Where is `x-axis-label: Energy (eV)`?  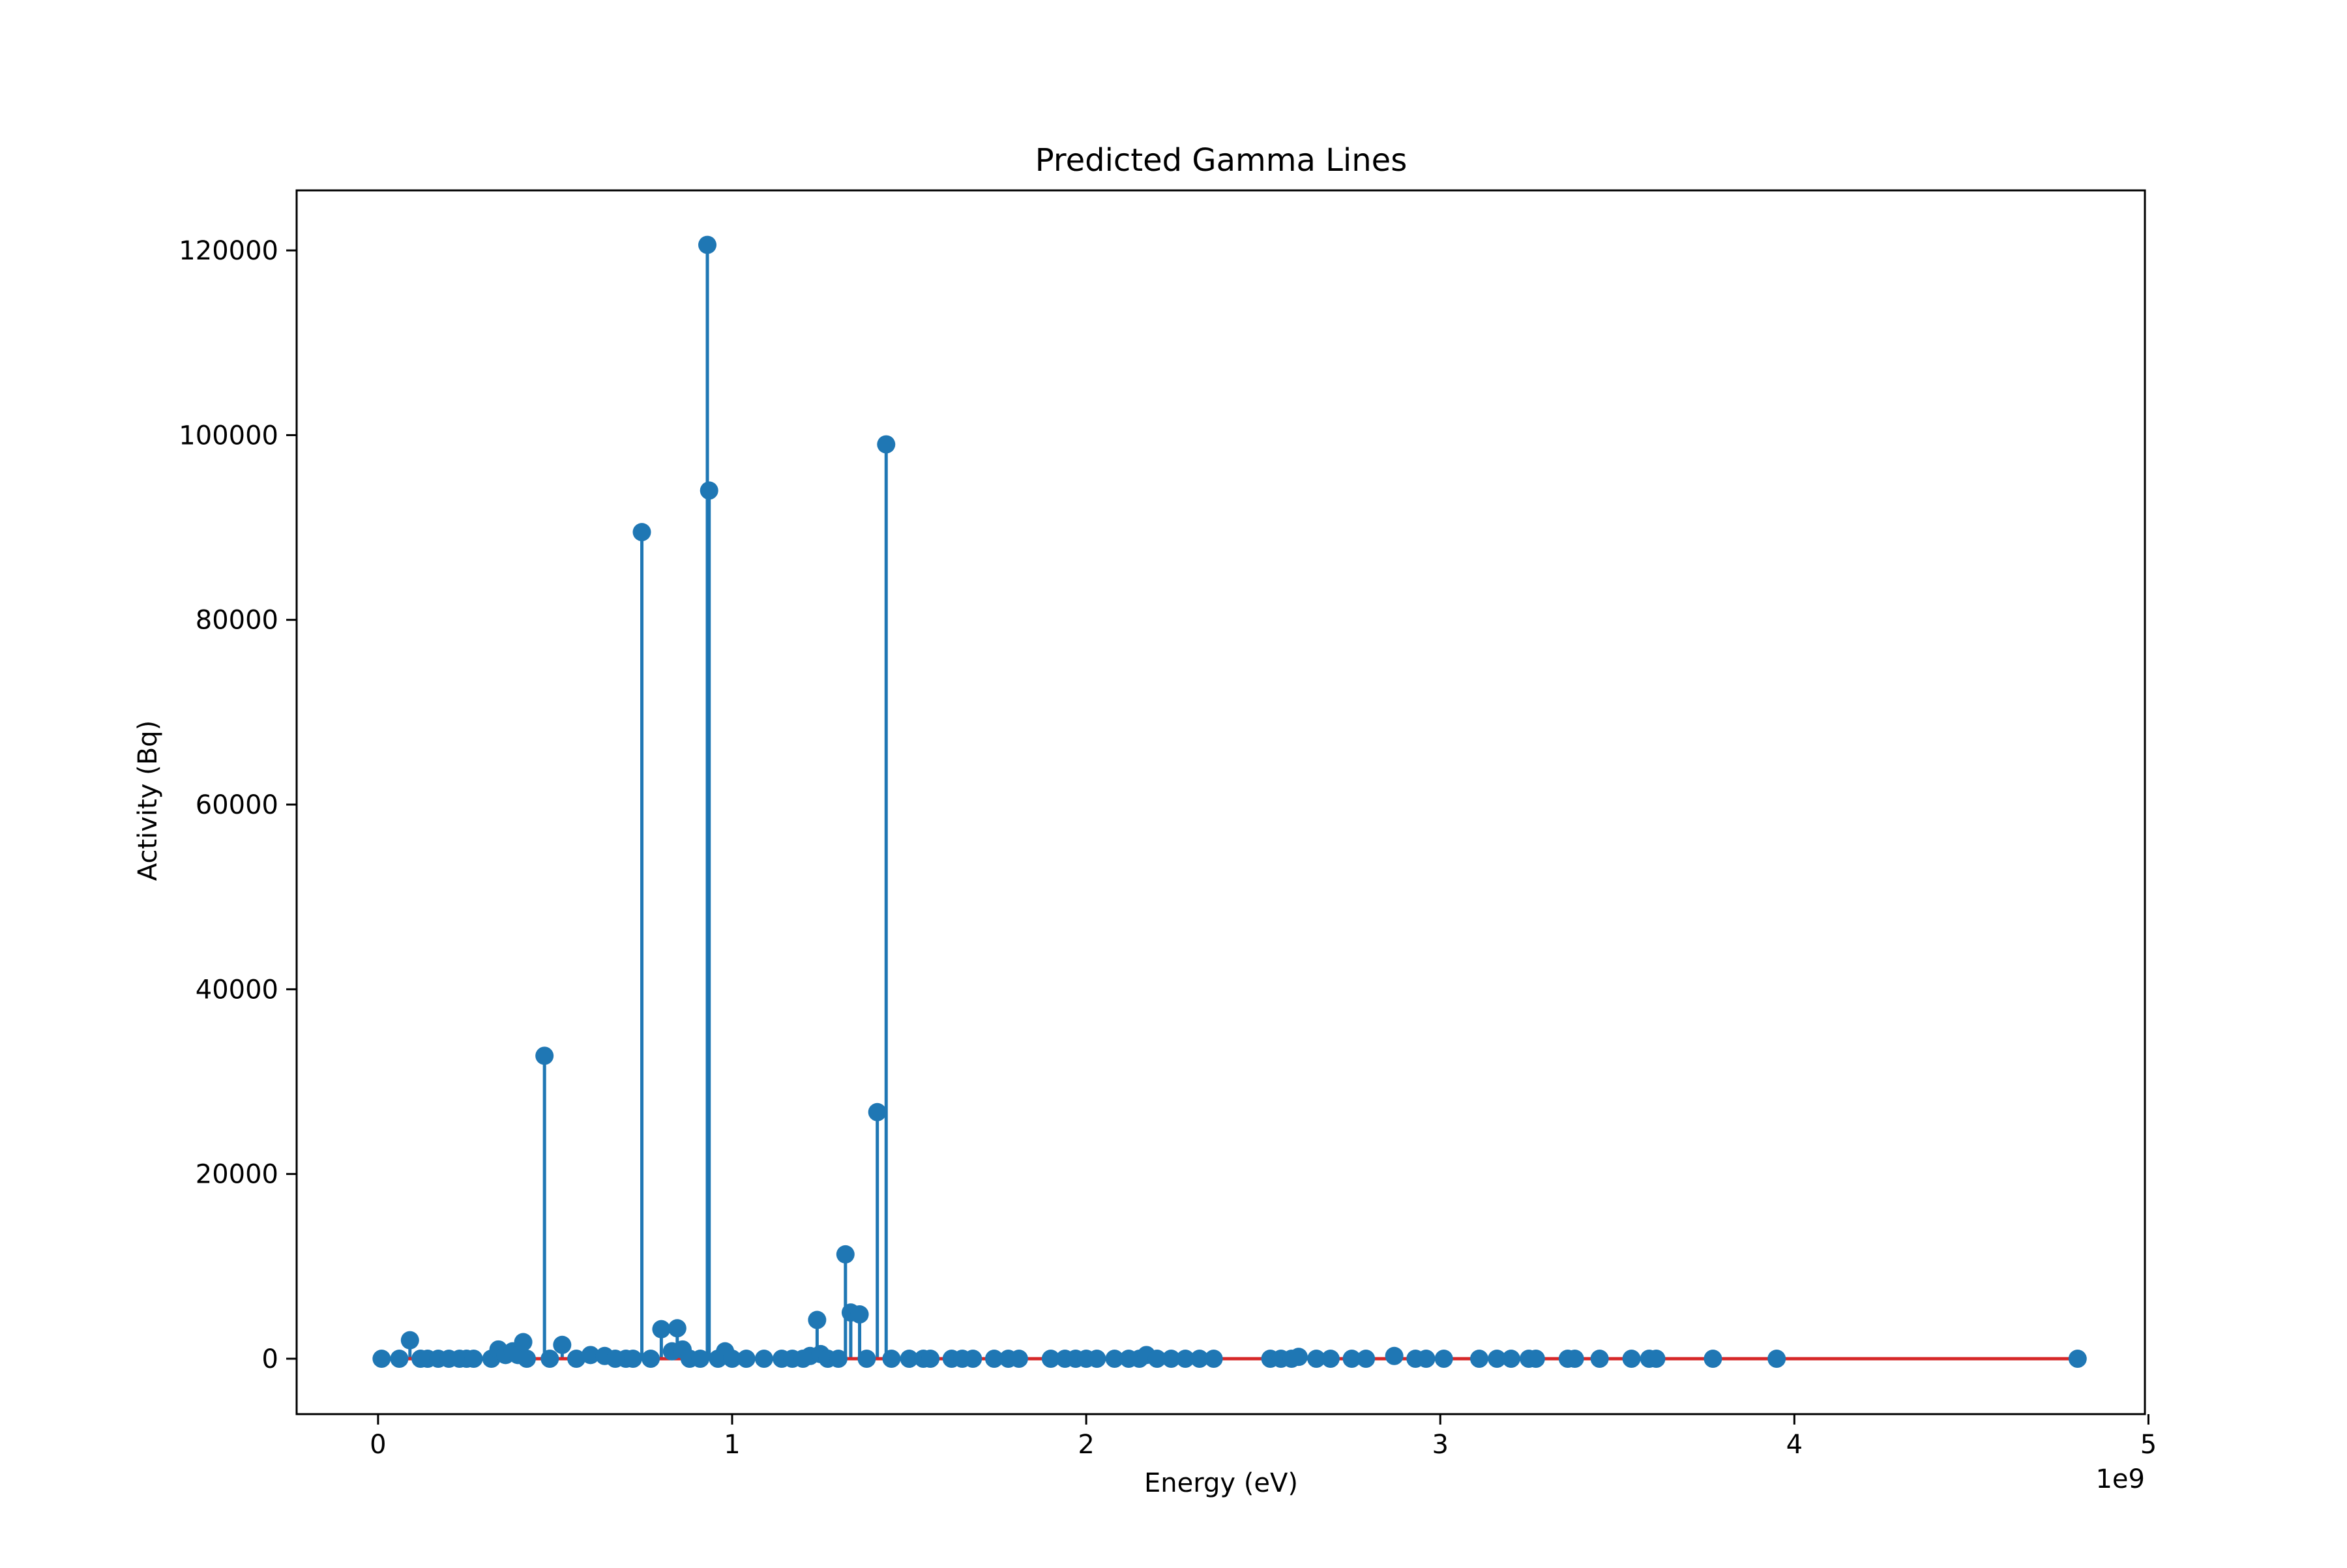 x-axis-label: Energy (eV) is located at coordinates (1221, 1483).